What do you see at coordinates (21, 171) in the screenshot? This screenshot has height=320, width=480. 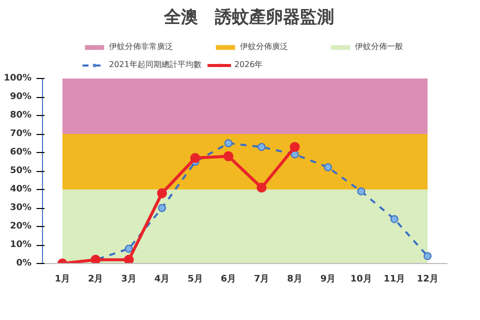 I see `y-tick-label: 50%` at bounding box center [21, 171].